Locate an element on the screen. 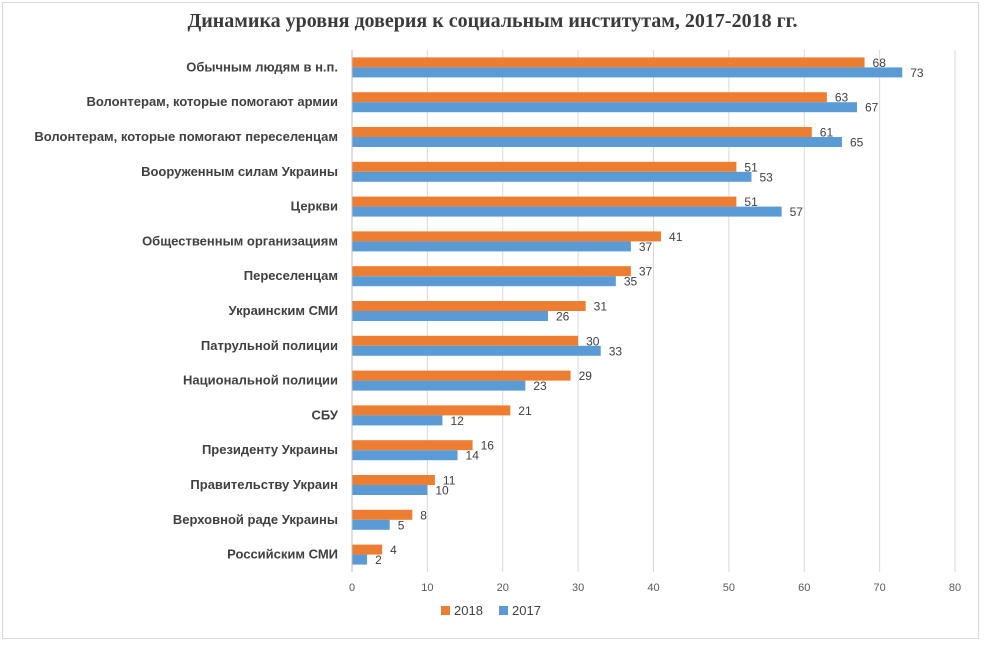 This screenshot has width=985, height=645. data-label-2017: 65 is located at coordinates (857, 143).